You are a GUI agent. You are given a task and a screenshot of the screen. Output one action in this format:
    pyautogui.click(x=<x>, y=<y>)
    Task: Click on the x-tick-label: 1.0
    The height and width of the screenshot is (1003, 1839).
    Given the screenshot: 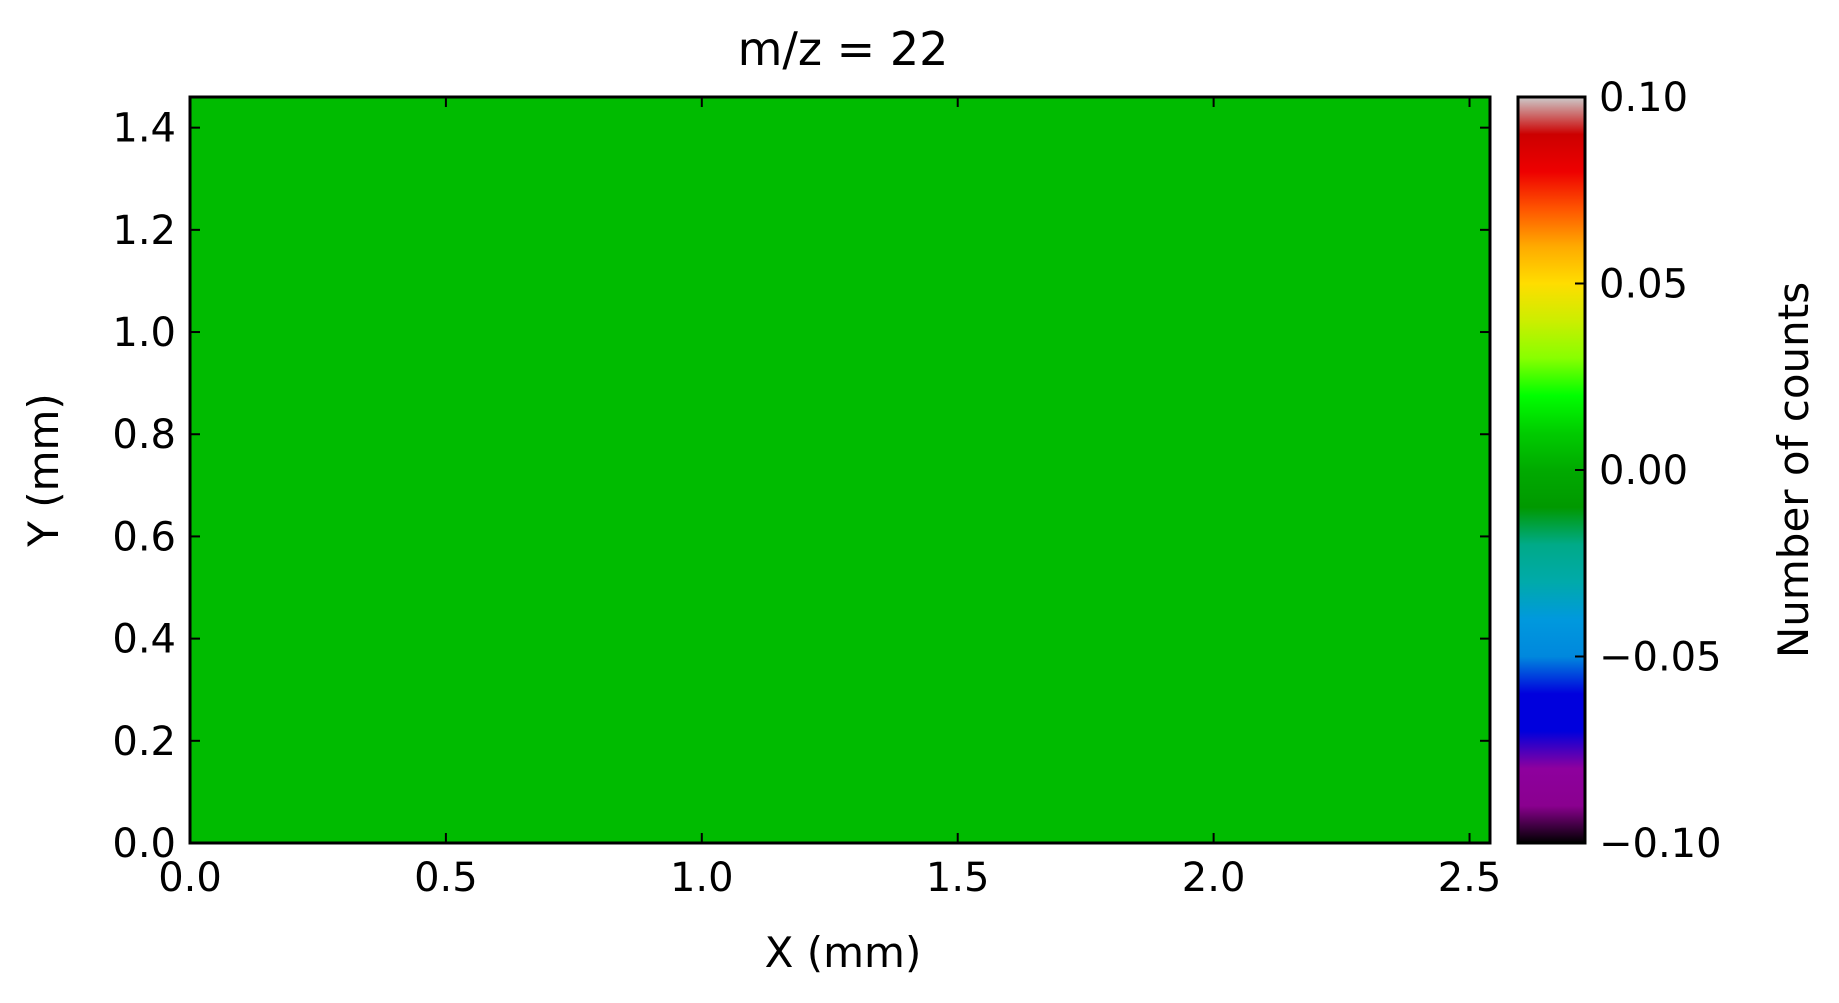 What is the action you would take?
    pyautogui.click(x=702, y=878)
    